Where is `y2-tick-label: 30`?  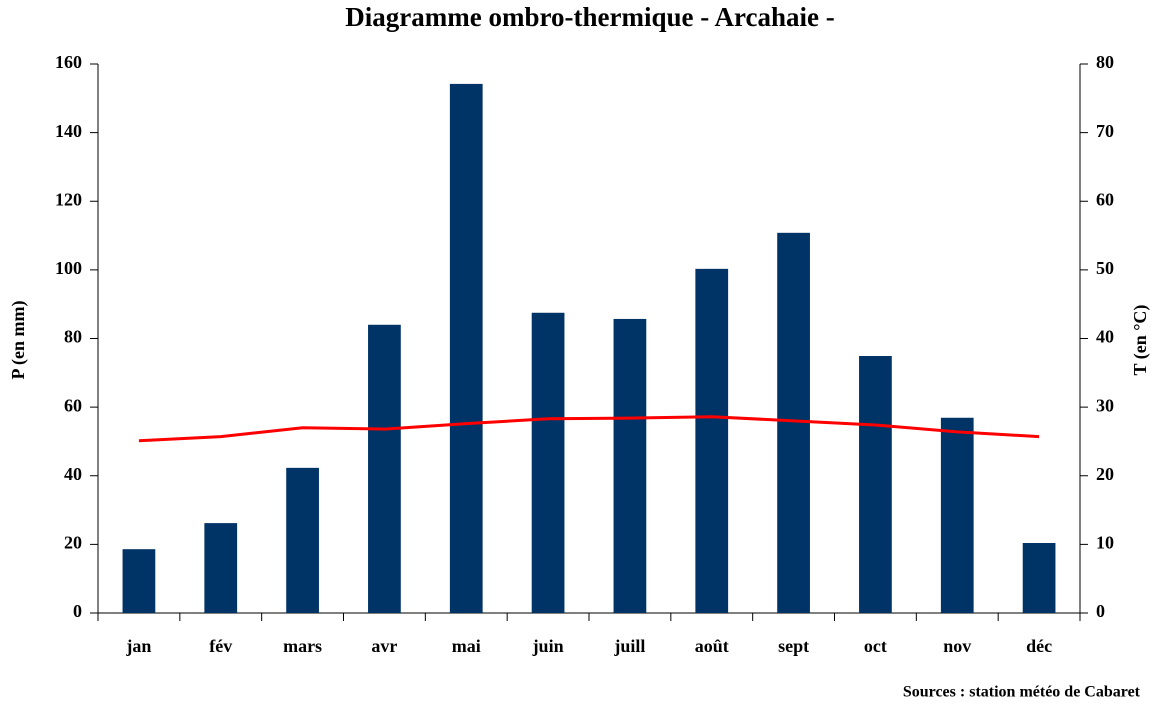
y2-tick-label: 30 is located at coordinates (1105, 405).